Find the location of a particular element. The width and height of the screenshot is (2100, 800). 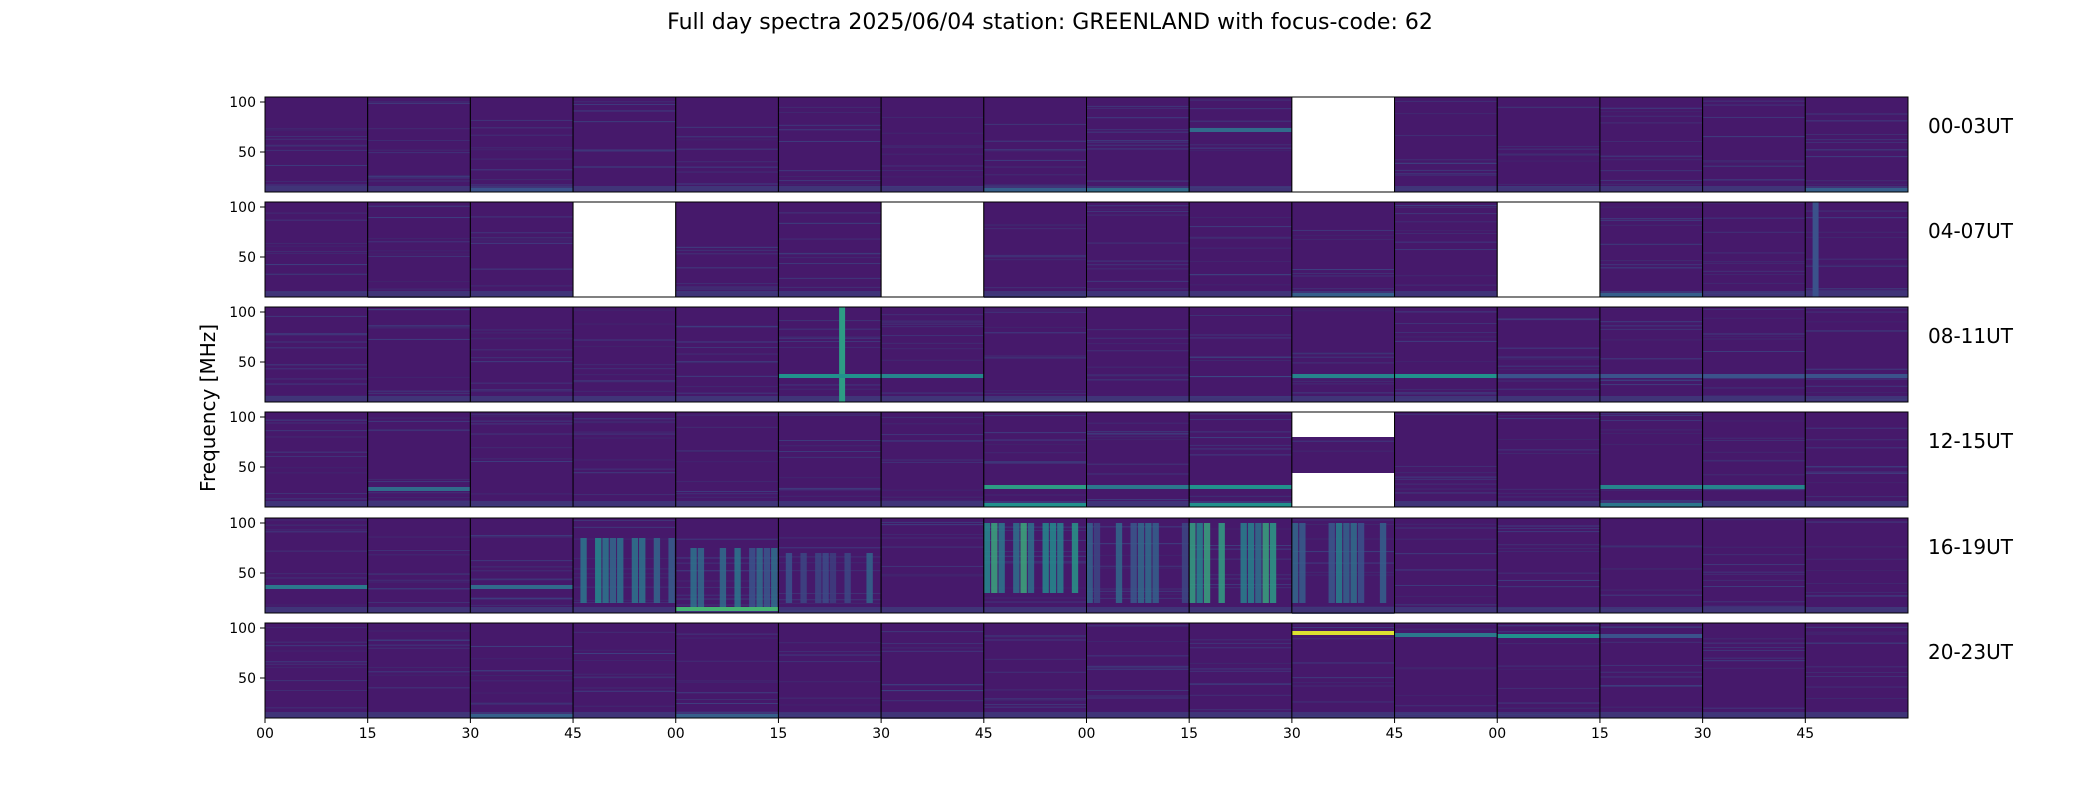

burst-column is located at coordinates (842, 354).